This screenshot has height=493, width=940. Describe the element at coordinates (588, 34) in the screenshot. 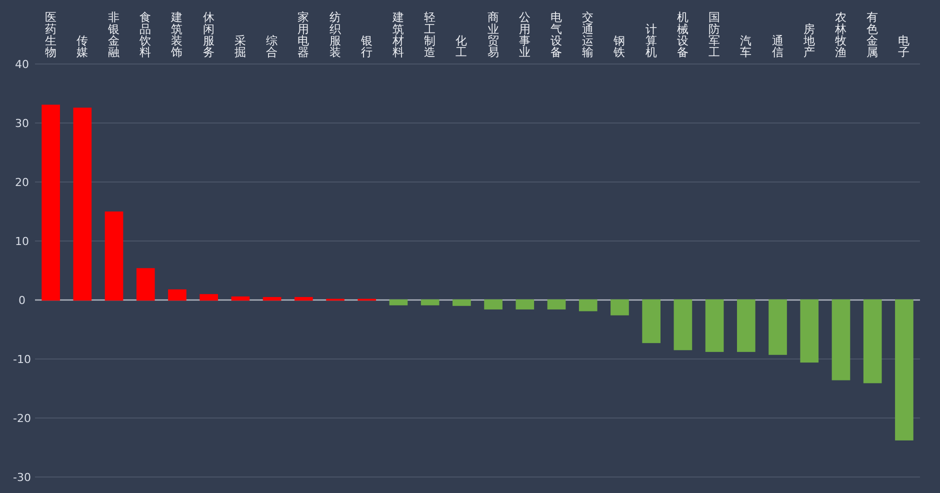

I see `x-tick-label: 交通运输` at that location.